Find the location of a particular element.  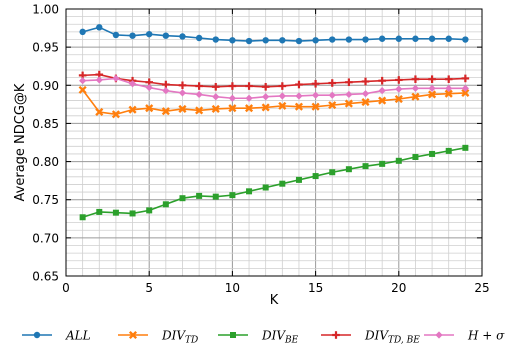

legend-label: ALL is located at coordinates (78, 336).